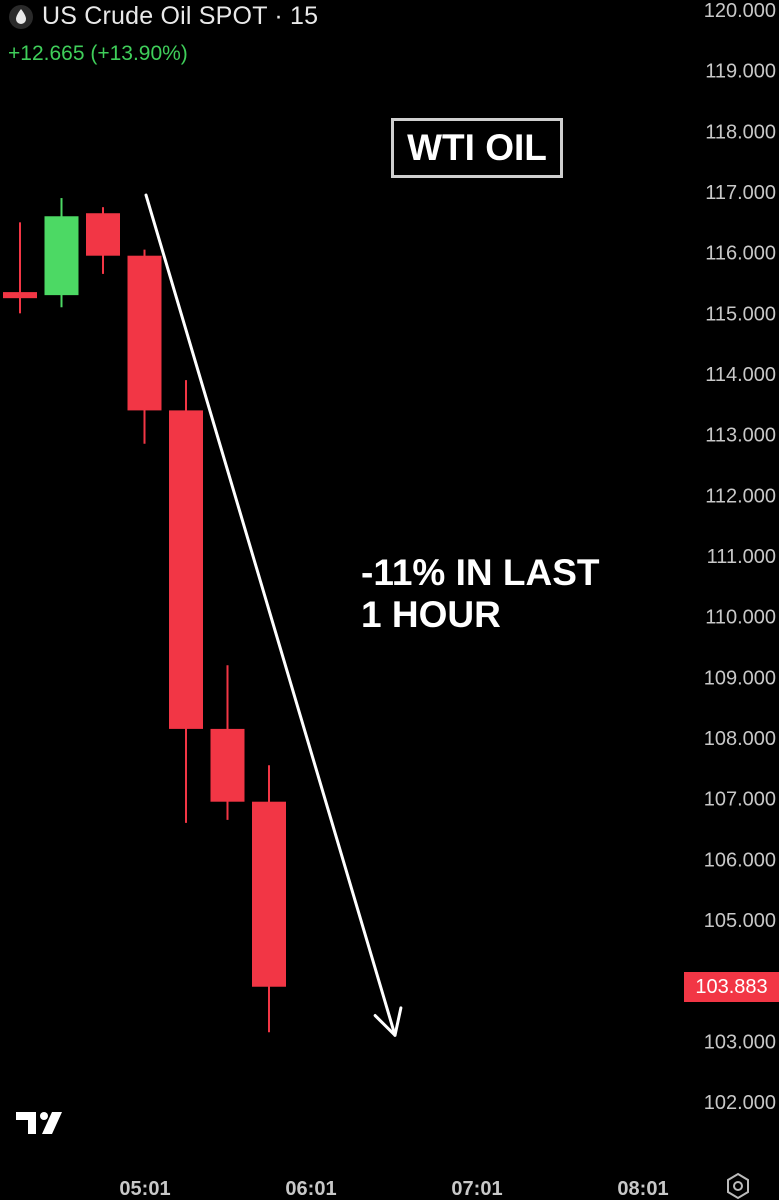  What do you see at coordinates (310, 1189) in the screenshot?
I see `x-tick-label: 06:01` at bounding box center [310, 1189].